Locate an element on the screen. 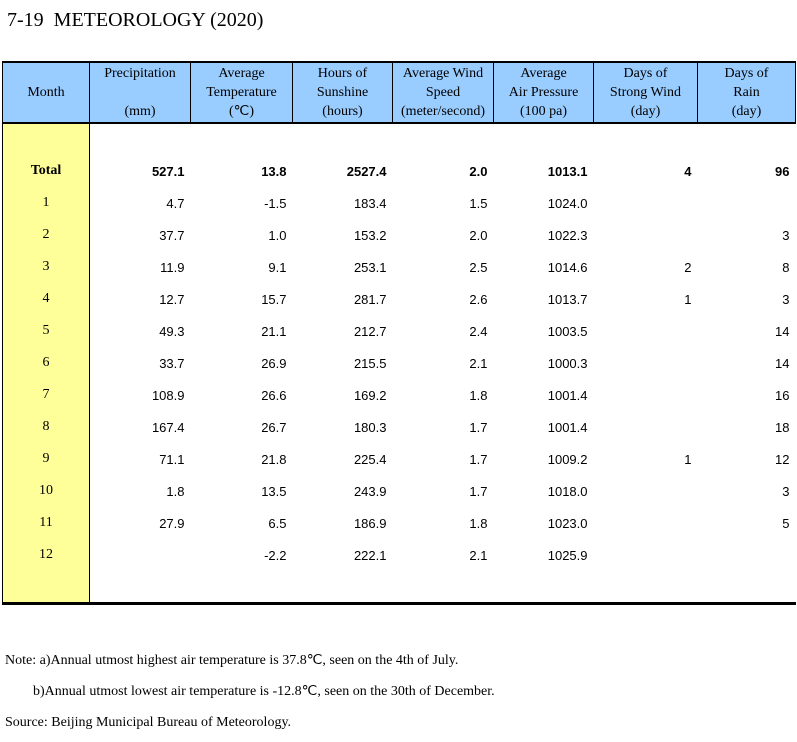 The height and width of the screenshot is (742, 797). header-line: Rain is located at coordinates (746, 92).